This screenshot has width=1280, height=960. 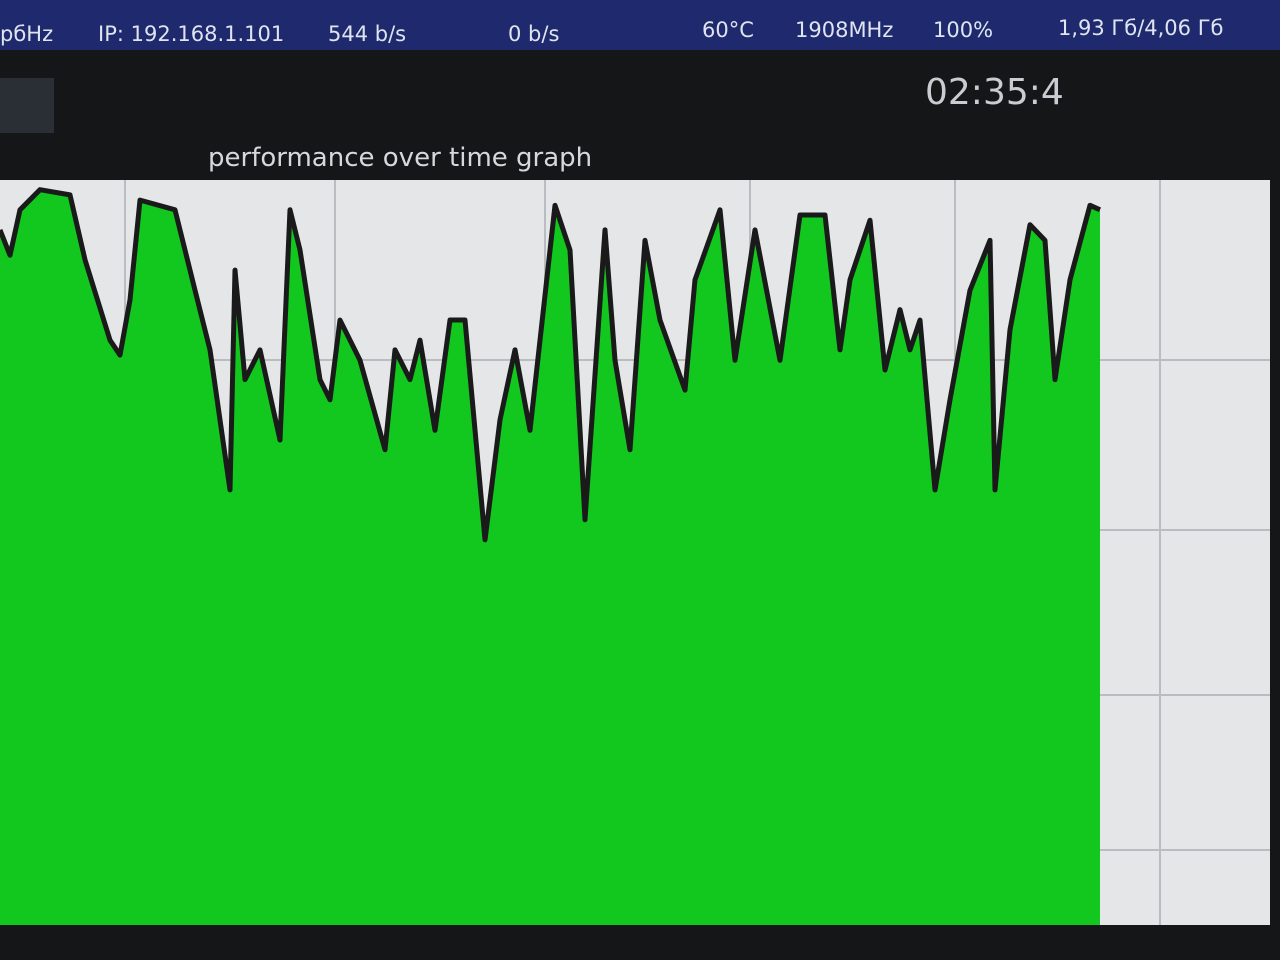 What do you see at coordinates (27, 34) in the screenshot?
I see `status-text: рбHz` at bounding box center [27, 34].